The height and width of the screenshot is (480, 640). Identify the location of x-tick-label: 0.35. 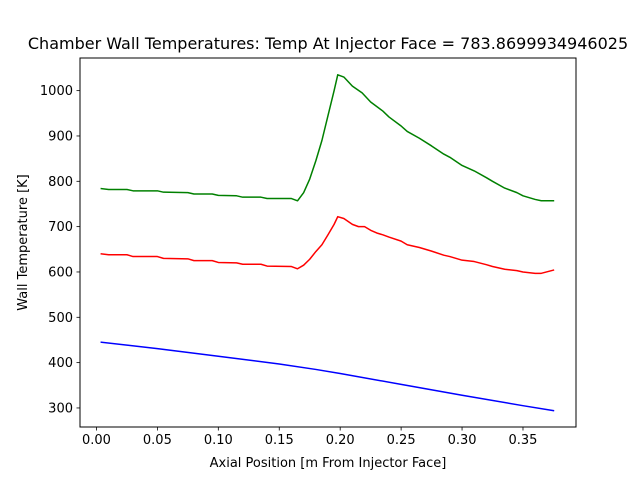
(523, 440).